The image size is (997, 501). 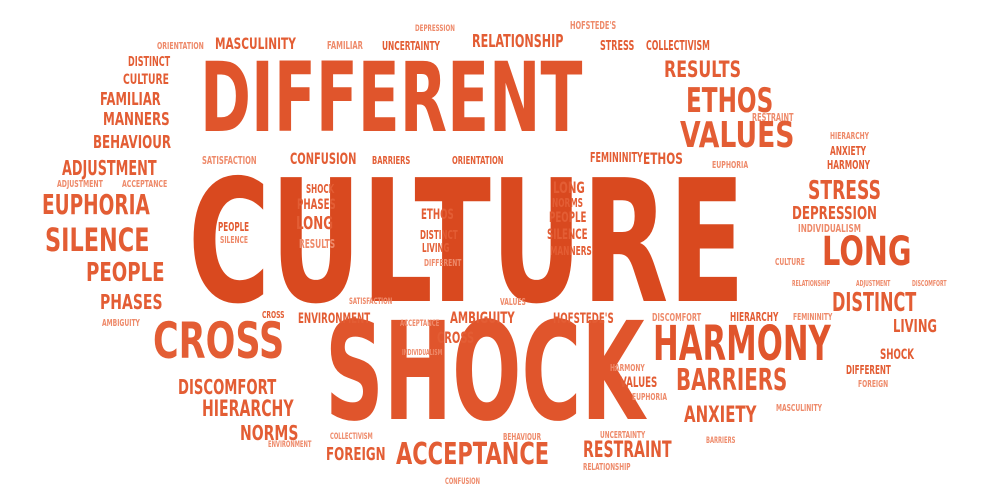 I want to click on cloud-word: RELATIONSHIP, so click(x=518, y=41).